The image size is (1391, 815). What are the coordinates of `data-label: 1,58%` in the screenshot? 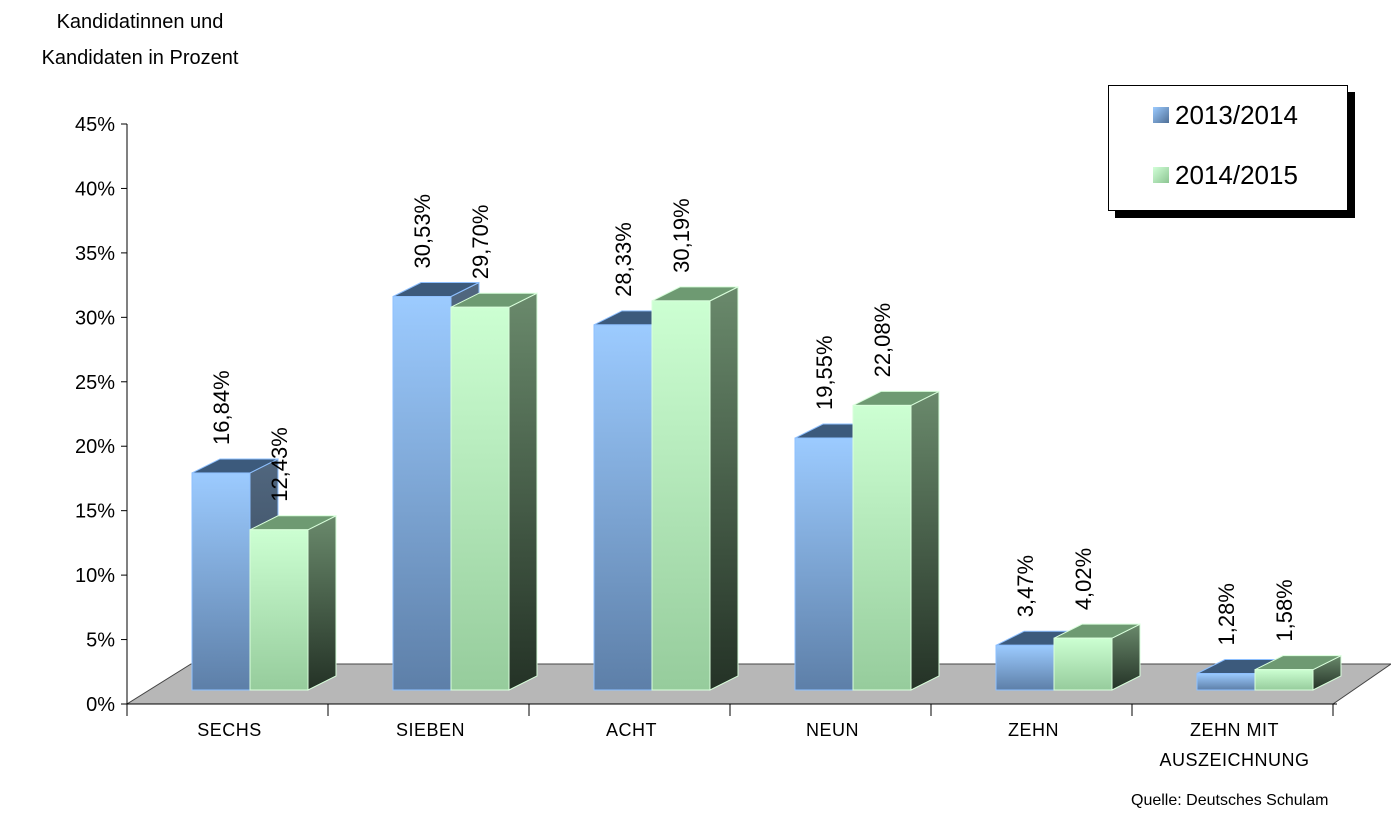 It's located at (1284, 610).